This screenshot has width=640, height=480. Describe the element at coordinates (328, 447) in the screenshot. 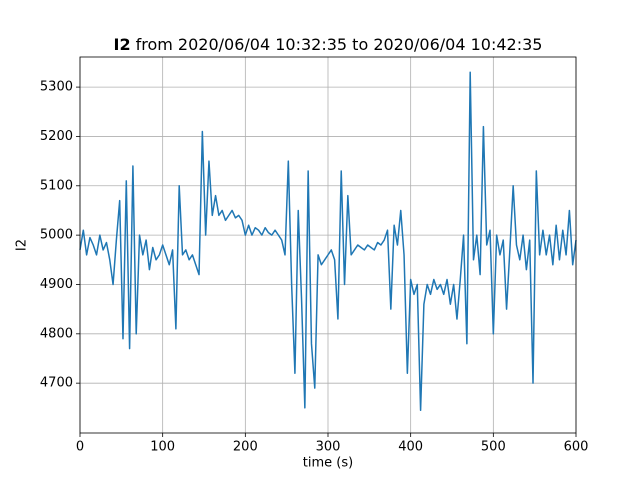

I see `x-tick-label: 300` at that location.